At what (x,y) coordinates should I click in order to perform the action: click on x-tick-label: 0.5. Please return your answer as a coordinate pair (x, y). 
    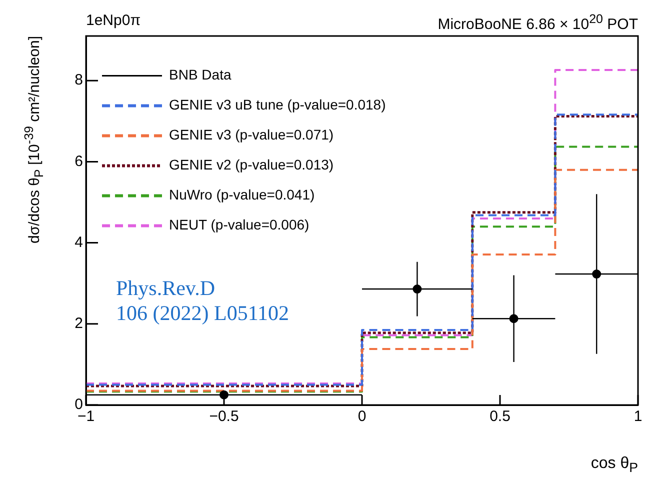
    Looking at the image, I should click on (500, 417).